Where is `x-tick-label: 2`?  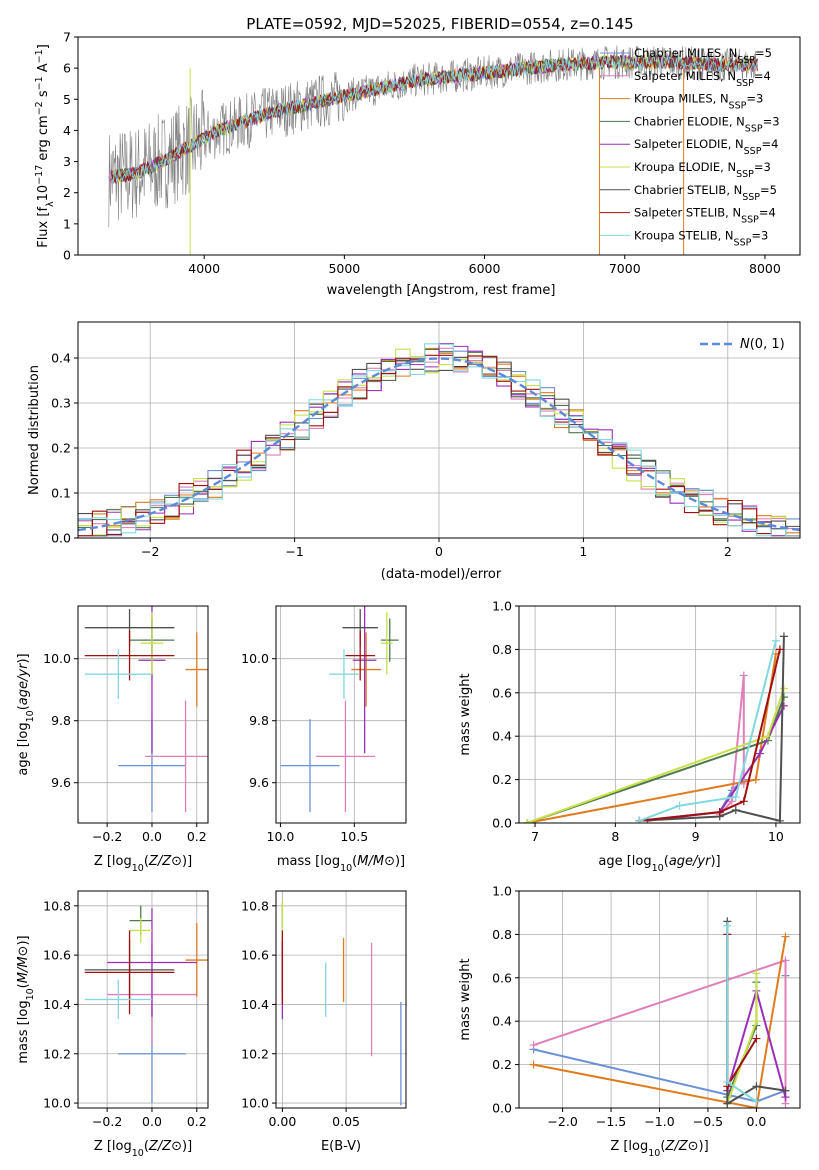
x-tick-label: 2 is located at coordinates (728, 551).